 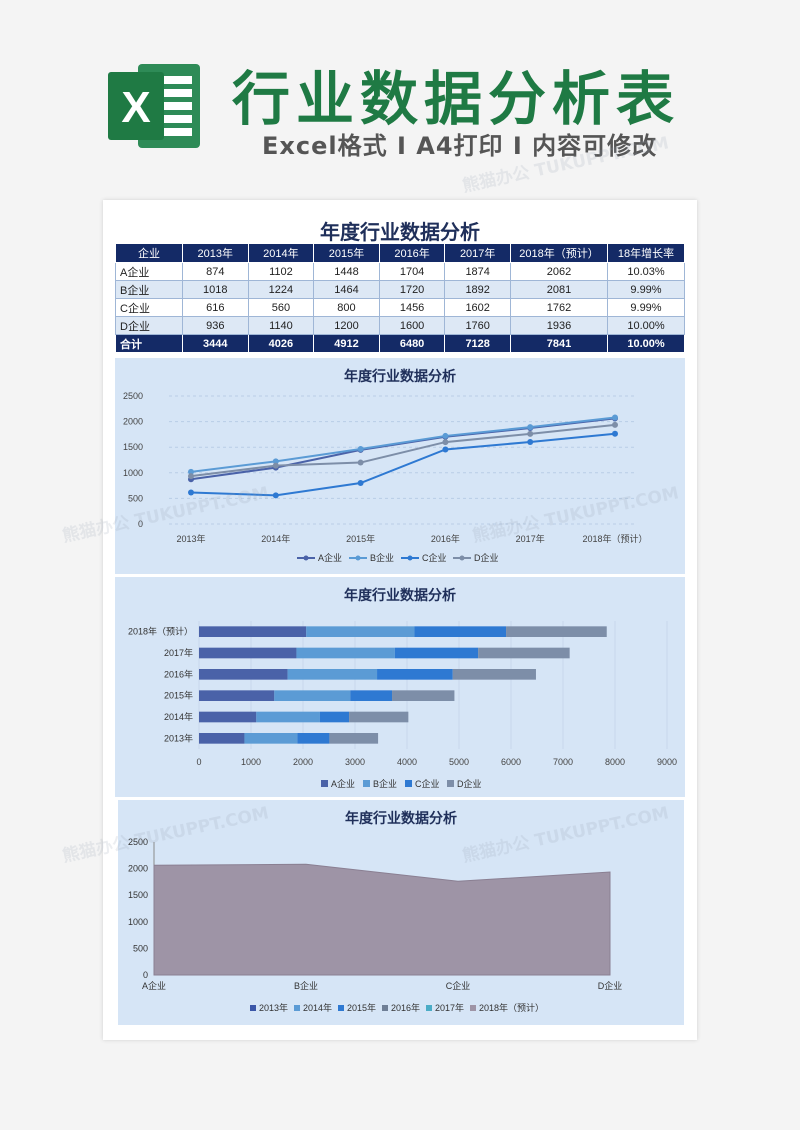 What do you see at coordinates (477, 343) in the screenshot?
I see `table-cell: 7128` at bounding box center [477, 343].